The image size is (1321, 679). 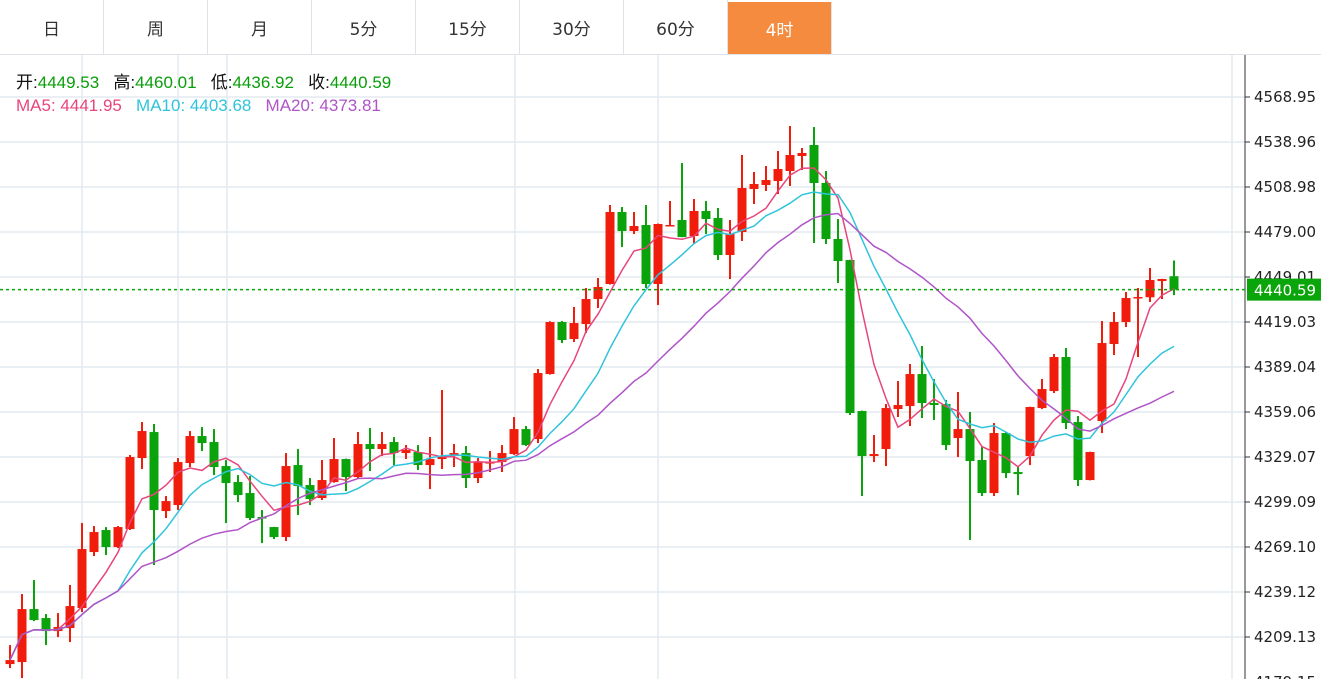 What do you see at coordinates (364, 27) in the screenshot?
I see `tab-5min: 5分` at bounding box center [364, 27].